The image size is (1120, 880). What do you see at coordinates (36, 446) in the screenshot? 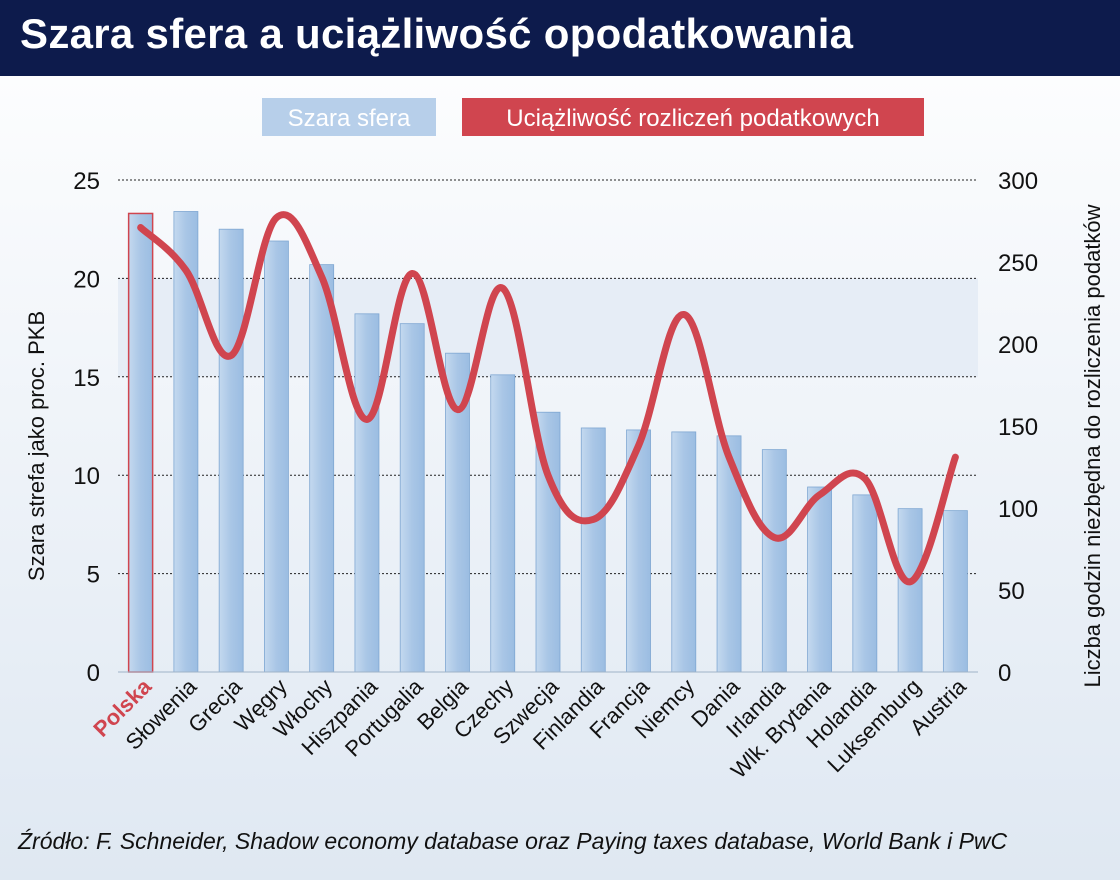
I see `y-left-axis-label: Szara strefa jako proc. PKB` at bounding box center [36, 446].